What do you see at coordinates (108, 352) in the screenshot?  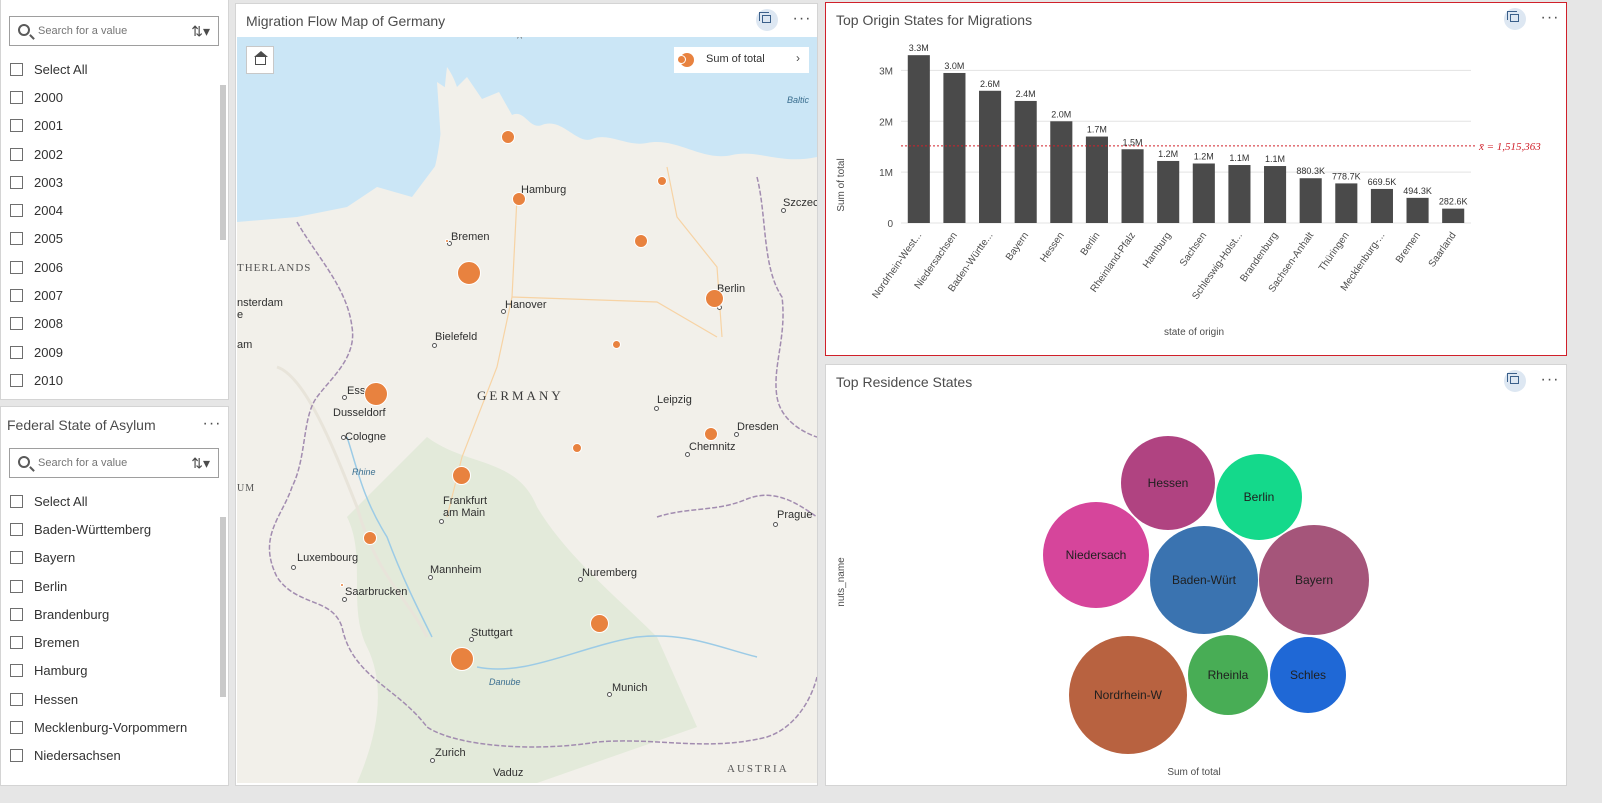 I see `list-item: 2009` at bounding box center [108, 352].